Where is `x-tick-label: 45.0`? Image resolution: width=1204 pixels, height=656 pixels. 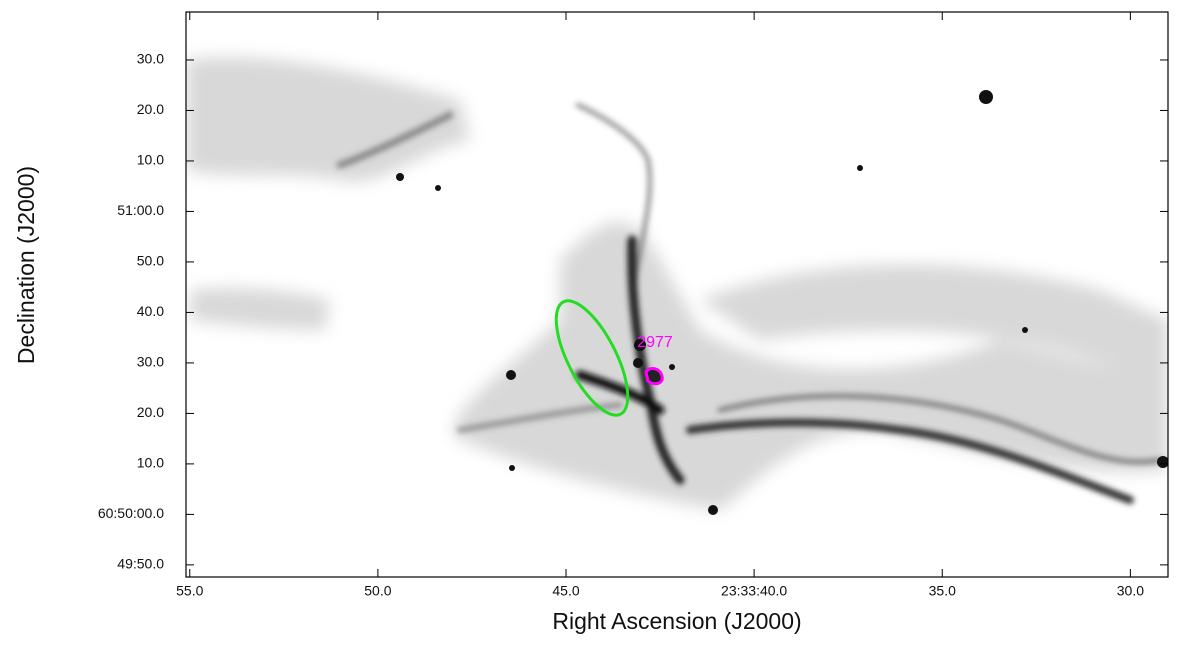
x-tick-label: 45.0 is located at coordinates (565, 591).